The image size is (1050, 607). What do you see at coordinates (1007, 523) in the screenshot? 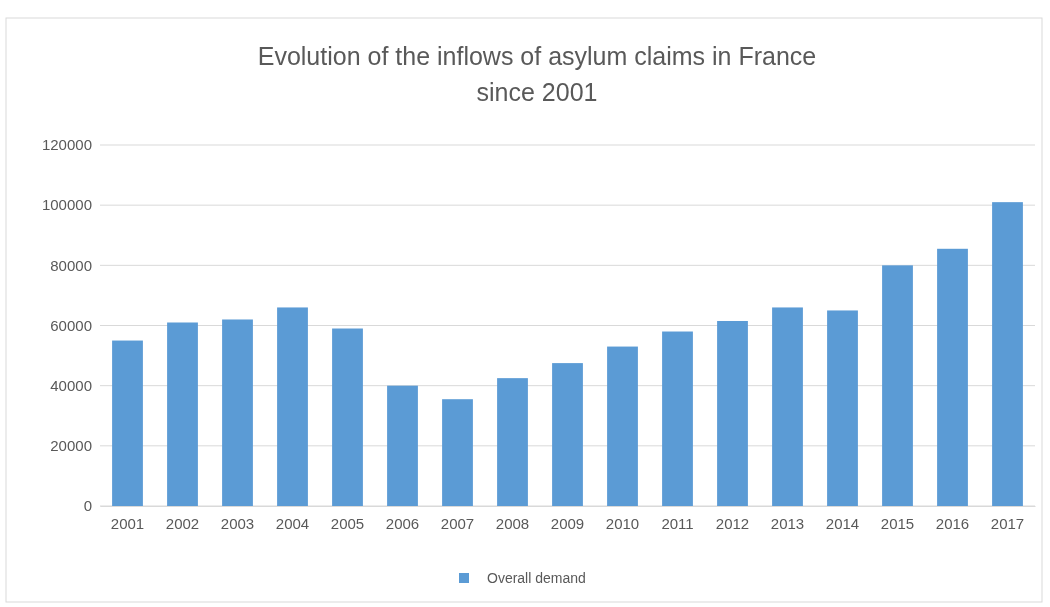
I see `x-tick-label: 2017` at bounding box center [1007, 523].